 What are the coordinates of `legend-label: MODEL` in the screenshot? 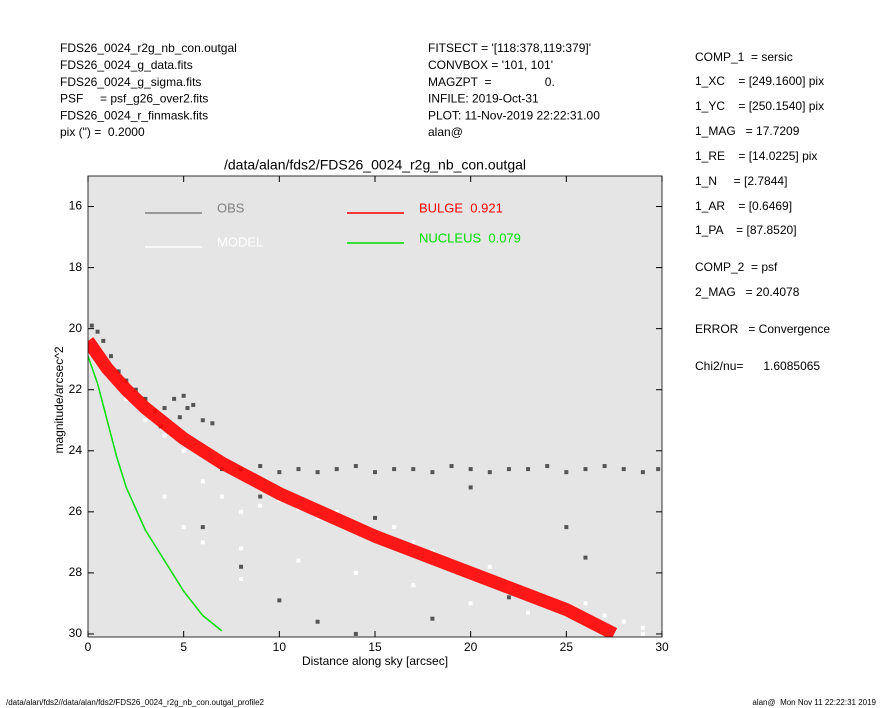 It's located at (240, 241).